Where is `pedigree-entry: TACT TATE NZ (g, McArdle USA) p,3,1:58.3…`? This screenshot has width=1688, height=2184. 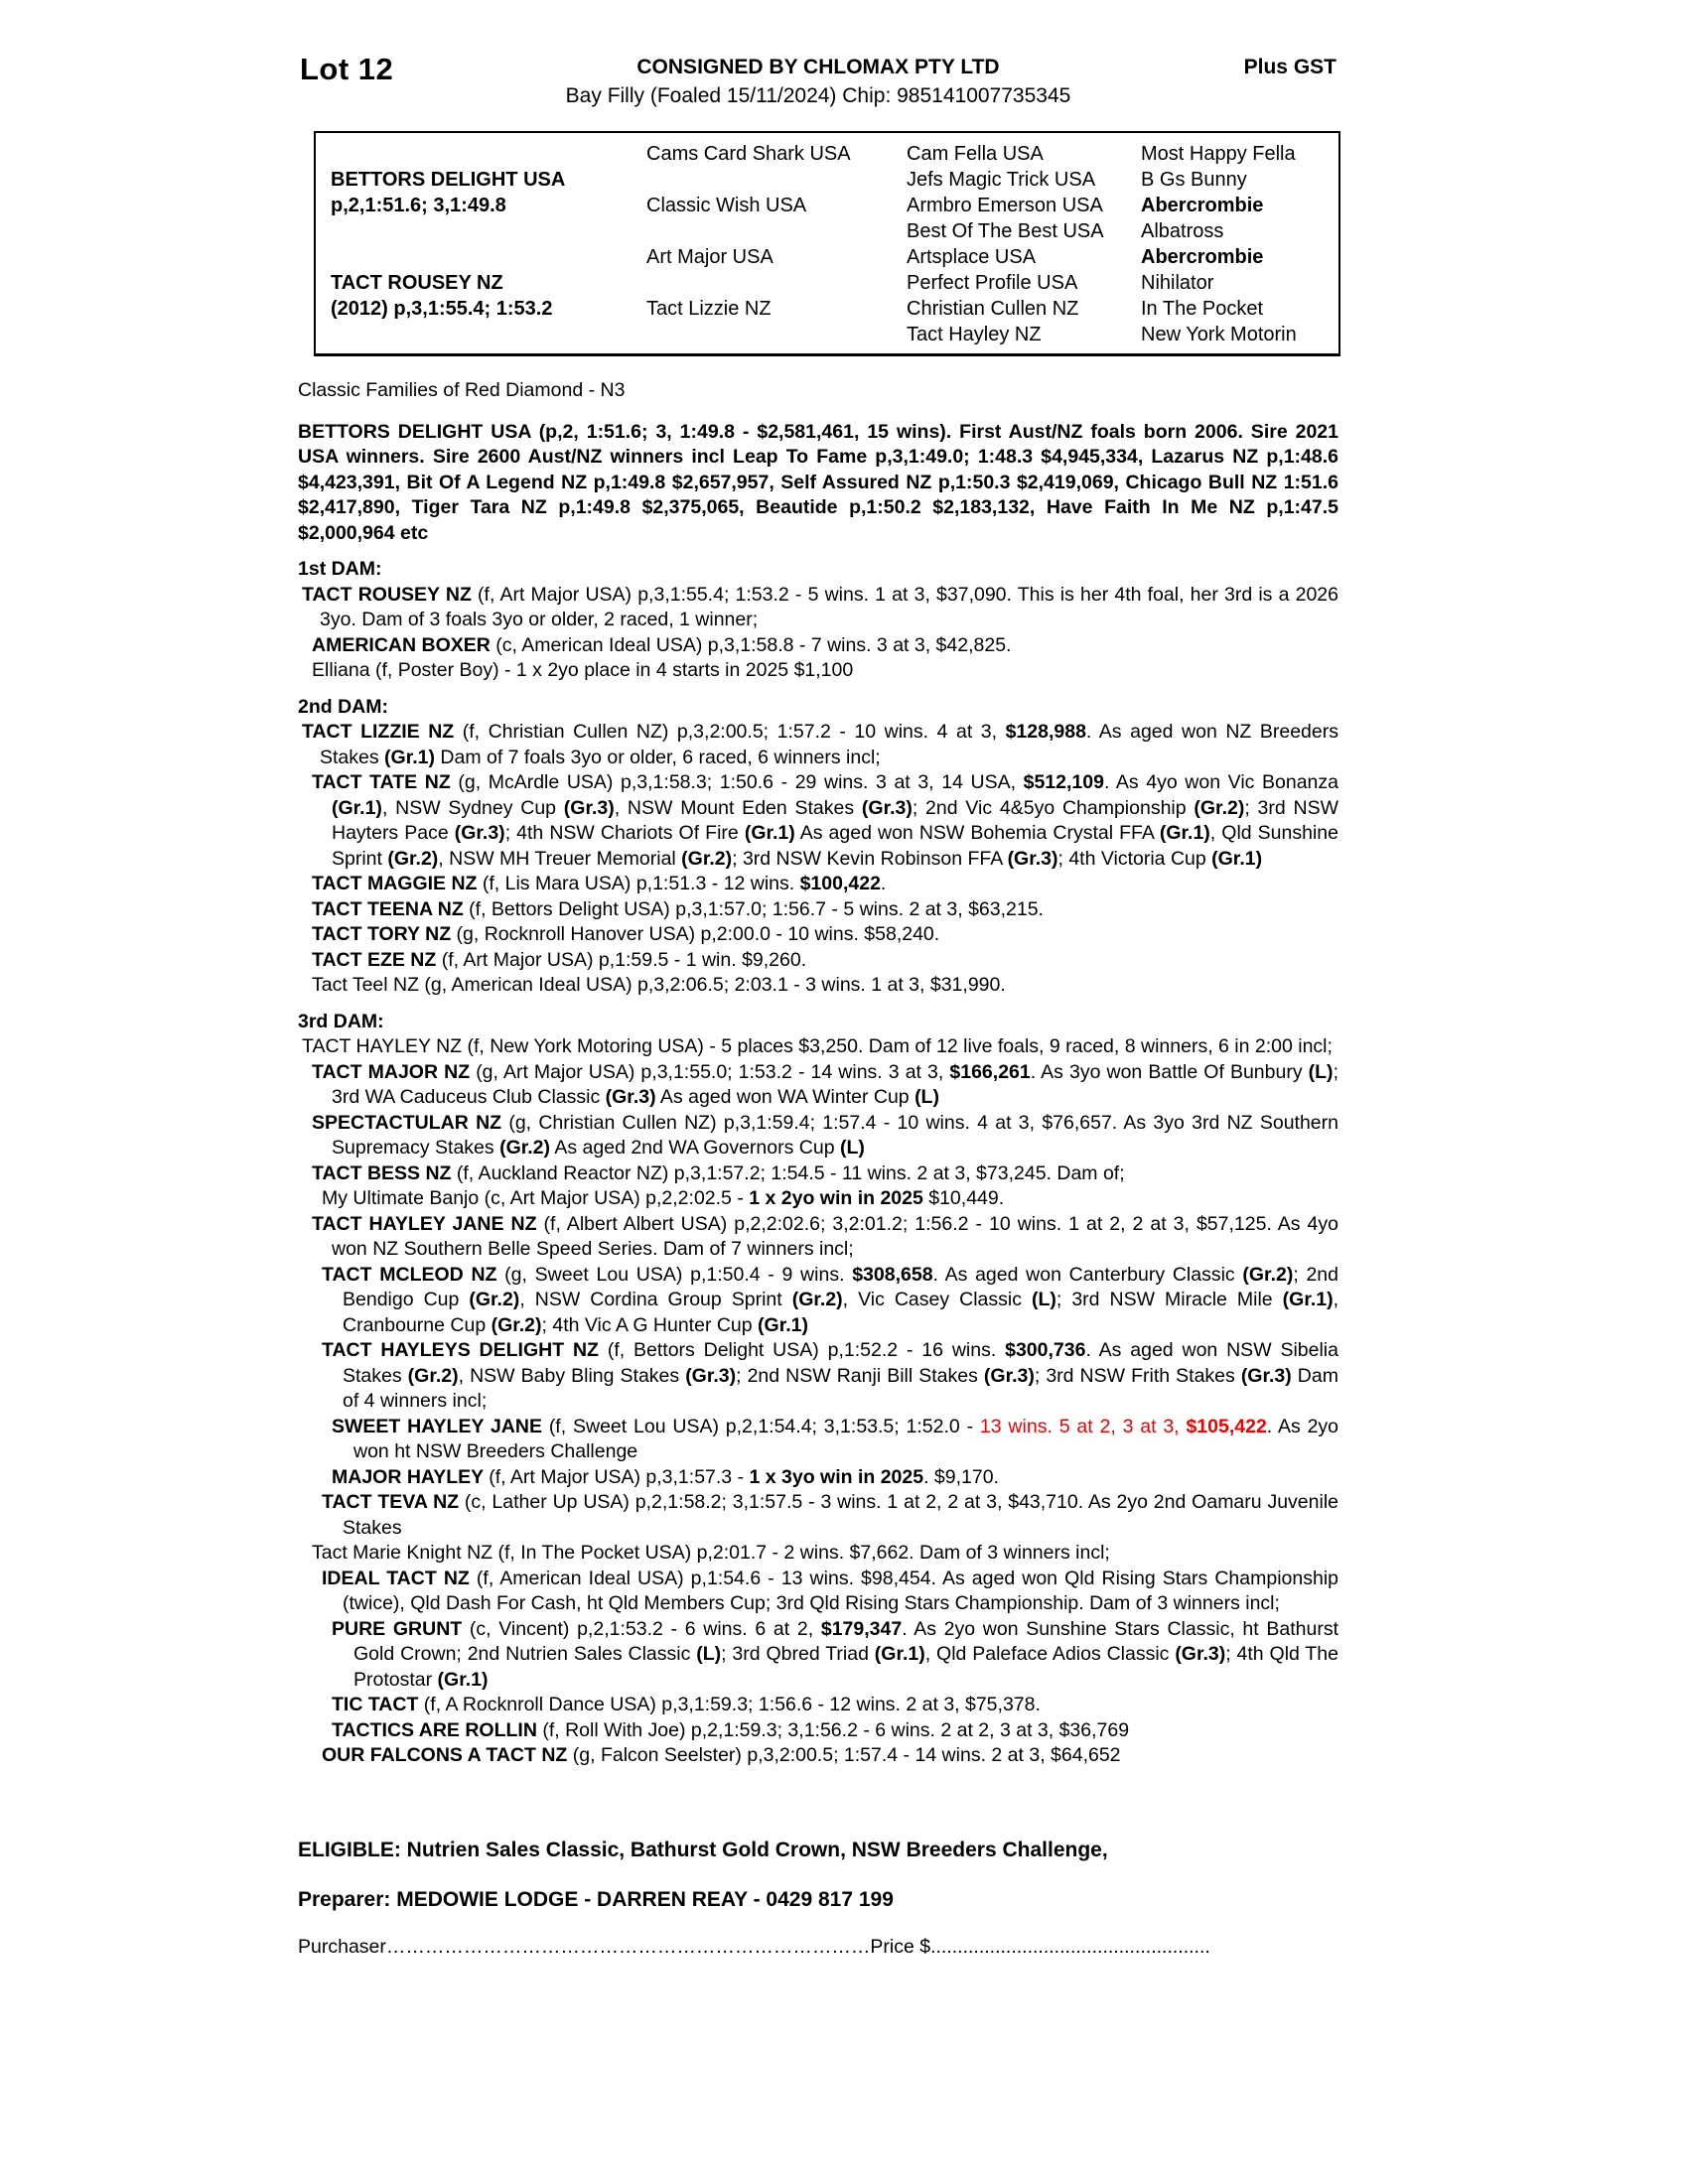 pedigree-entry: TACT TATE NZ (g, McArdle USA) p,3,1:58.3… is located at coordinates (818, 821).